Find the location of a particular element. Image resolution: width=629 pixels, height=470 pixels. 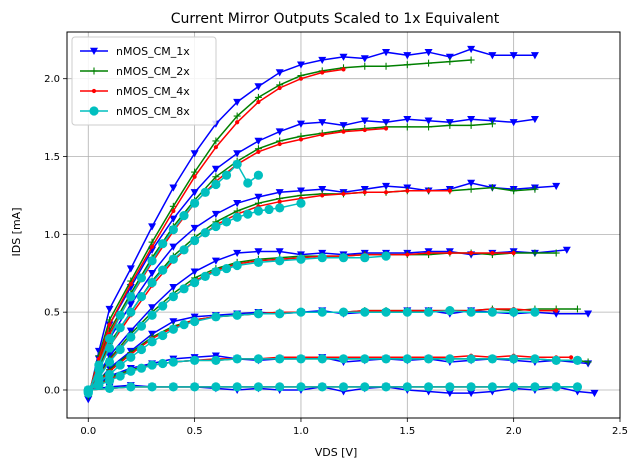

x-tick-label: 2.5 is located at coordinates (620, 431).